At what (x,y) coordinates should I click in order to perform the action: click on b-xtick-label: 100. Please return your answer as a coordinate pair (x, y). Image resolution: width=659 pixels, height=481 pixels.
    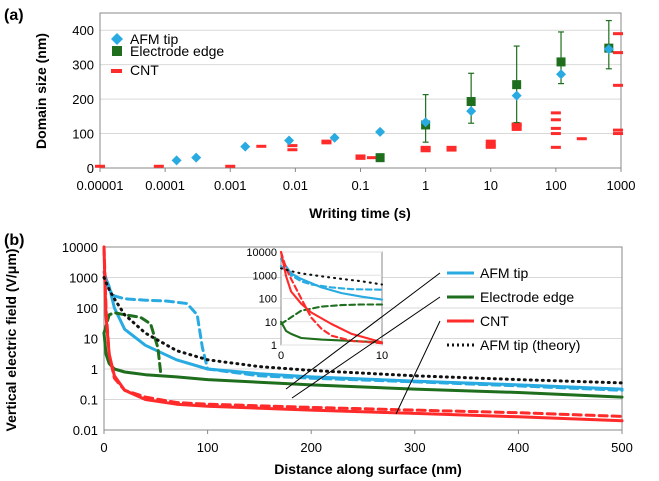
    Looking at the image, I should click on (208, 447).